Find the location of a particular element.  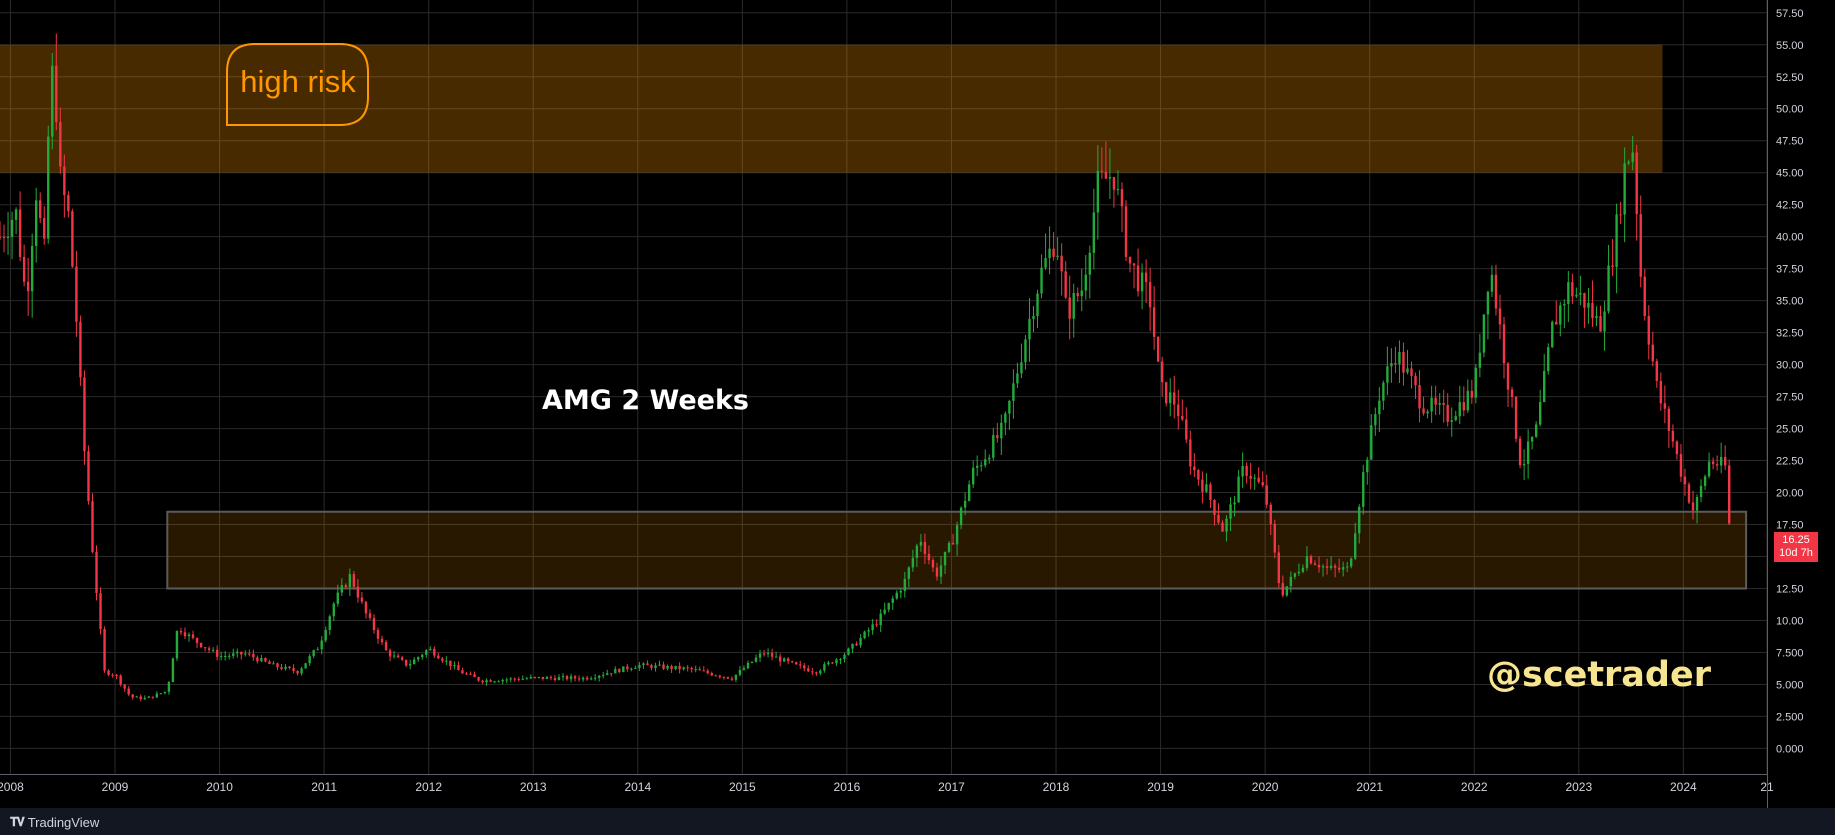

x-tick-label: 2013 is located at coordinates (533, 787).